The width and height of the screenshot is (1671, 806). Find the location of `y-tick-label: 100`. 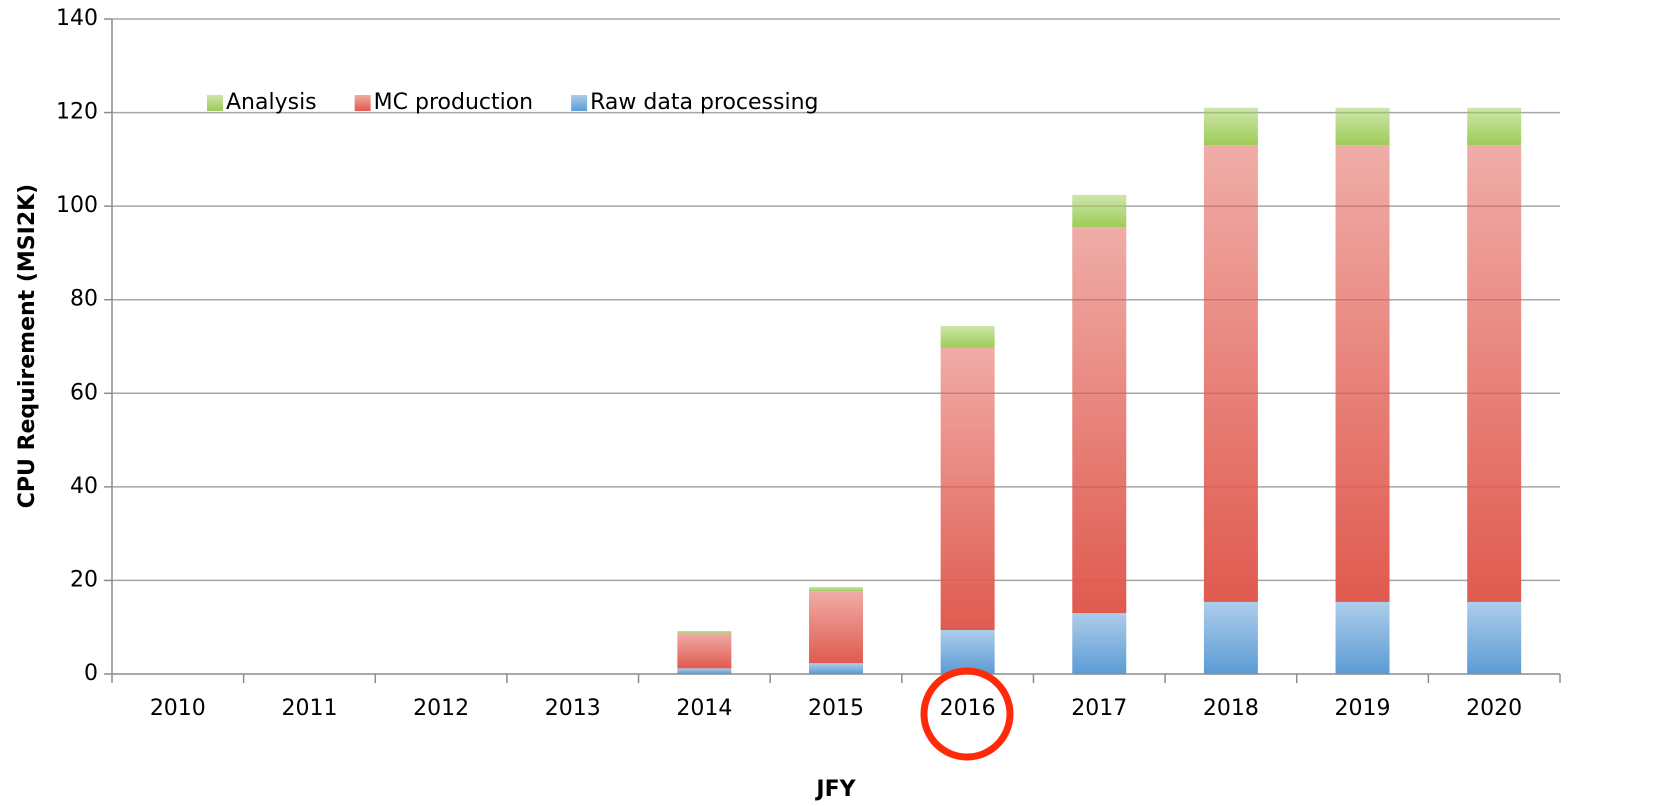

y-tick-label: 100 is located at coordinates (77, 205).